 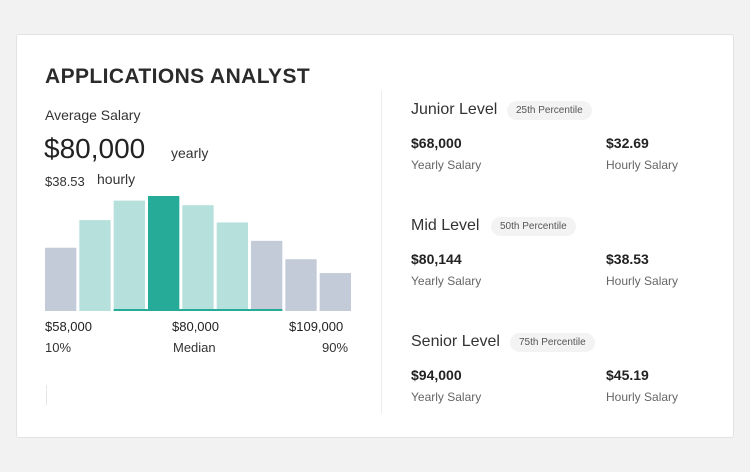 I want to click on histogram-svg, so click(x=198, y=253).